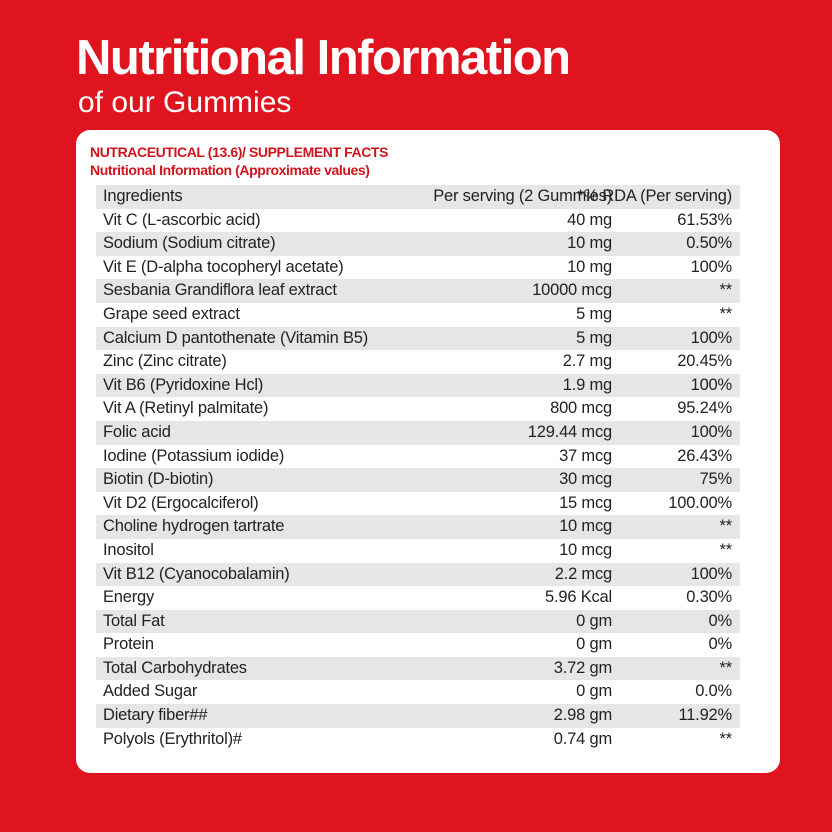 The height and width of the screenshot is (832, 832). Describe the element at coordinates (589, 219) in the screenshot. I see `table-row-cell: 40 mg` at that location.